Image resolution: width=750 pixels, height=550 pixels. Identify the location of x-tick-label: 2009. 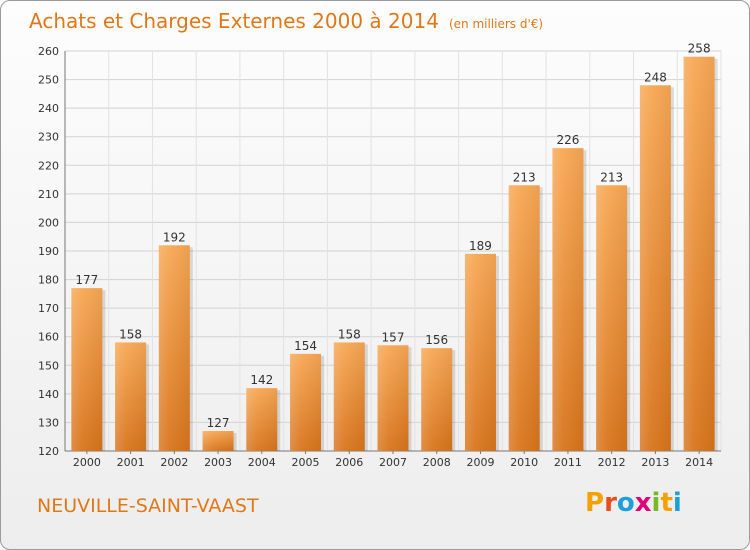
(480, 462).